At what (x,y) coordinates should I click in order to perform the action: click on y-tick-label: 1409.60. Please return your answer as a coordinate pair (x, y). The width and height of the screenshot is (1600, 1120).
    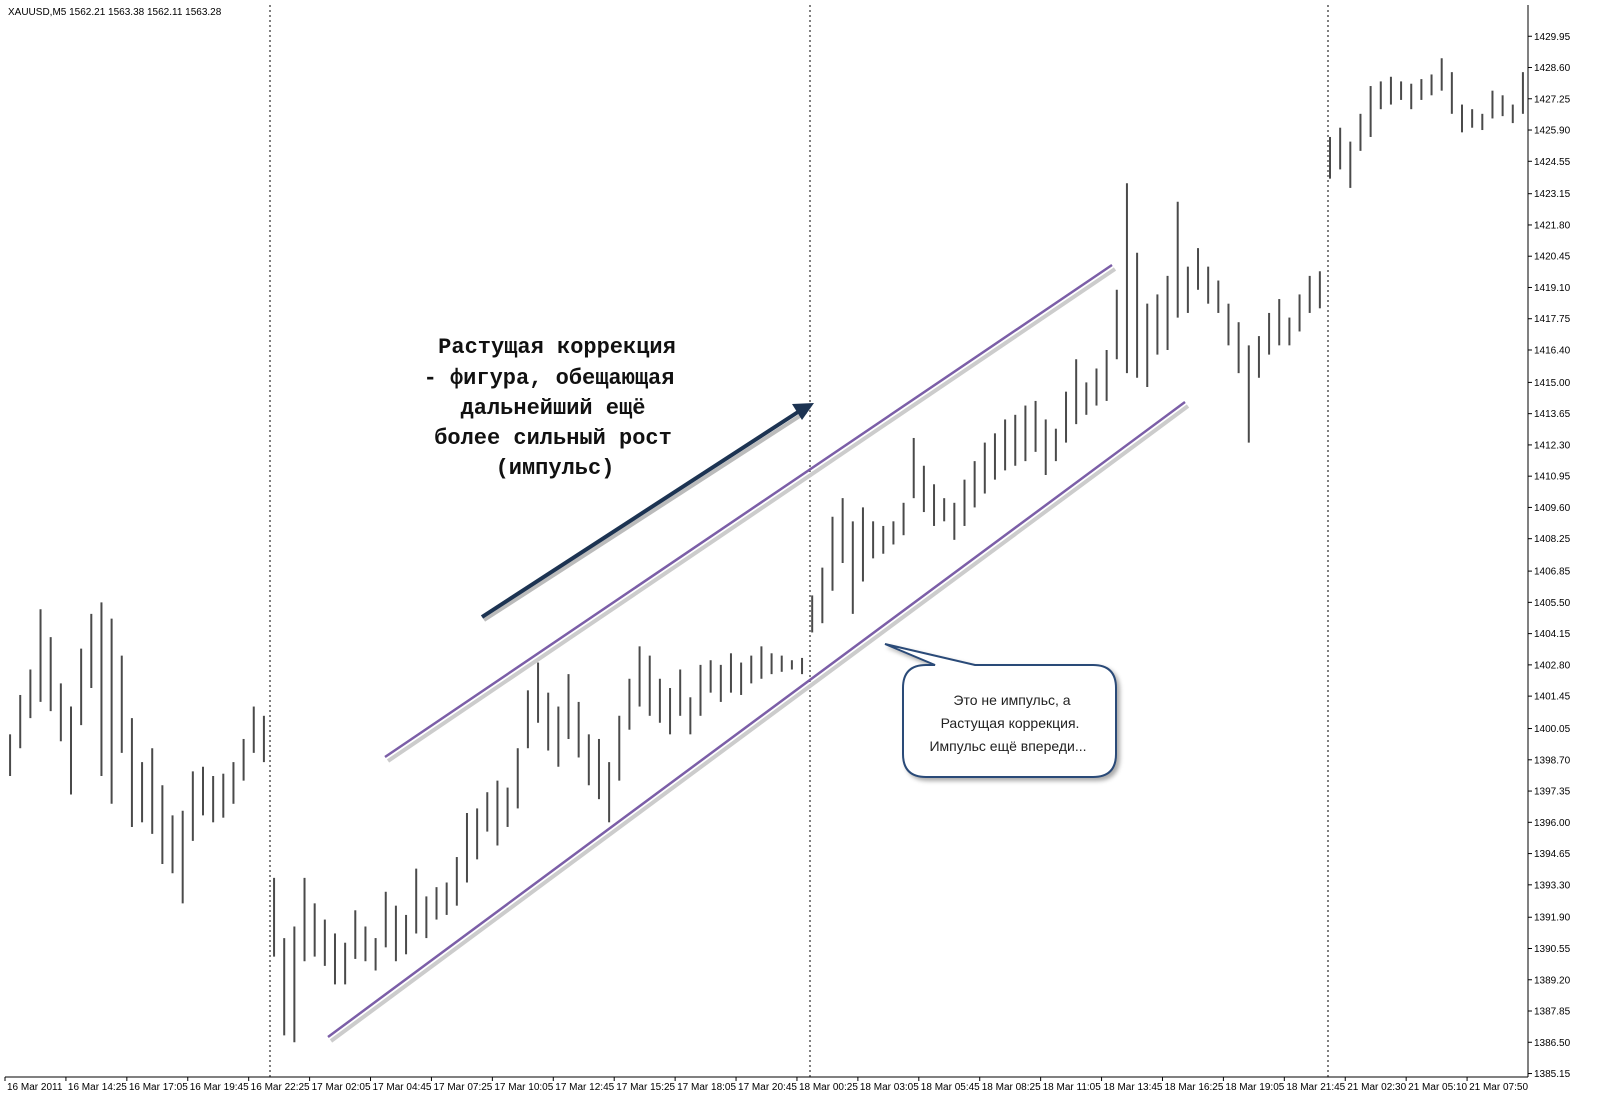
    Looking at the image, I should click on (1552, 508).